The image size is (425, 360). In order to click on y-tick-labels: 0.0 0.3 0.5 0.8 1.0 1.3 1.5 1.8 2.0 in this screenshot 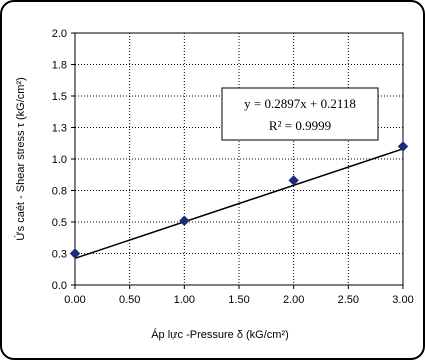, I will do `click(59, 160)`.